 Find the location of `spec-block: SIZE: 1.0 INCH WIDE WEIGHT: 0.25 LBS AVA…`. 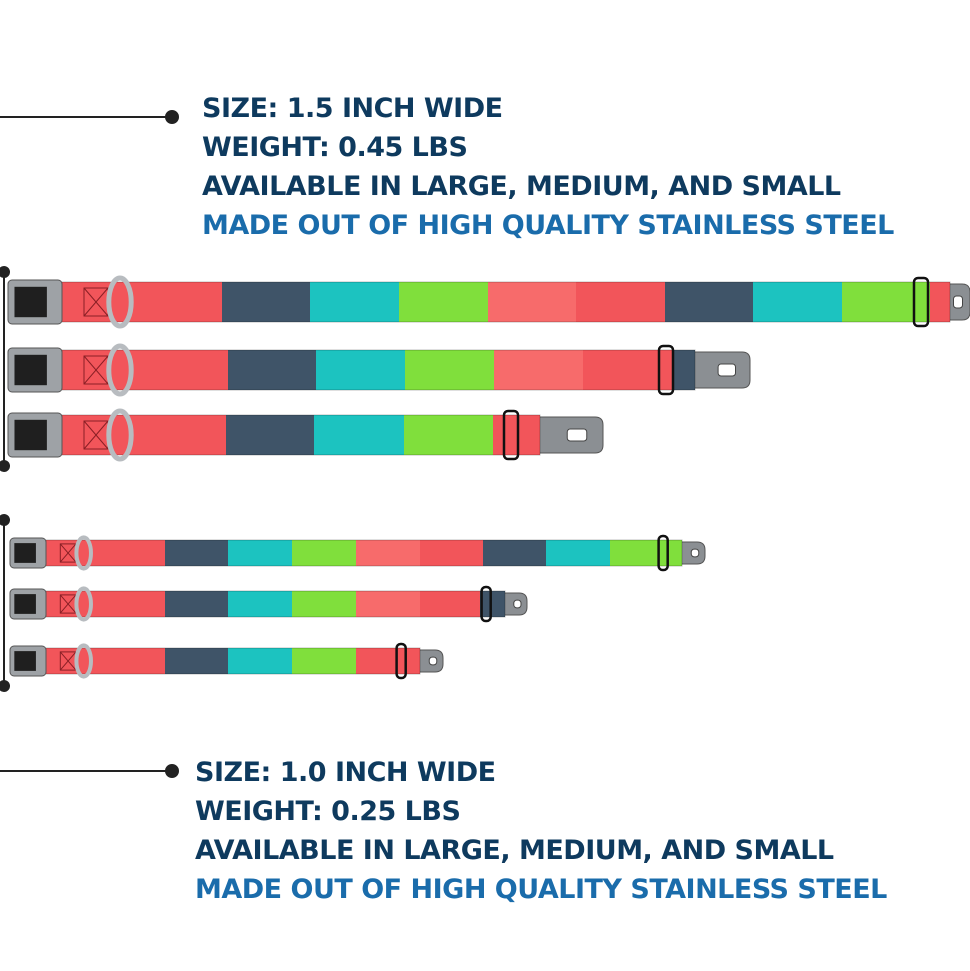

spec-block: SIZE: 1.0 INCH WIDE WEIGHT: 0.25 LBS AVA… is located at coordinates (541, 831).